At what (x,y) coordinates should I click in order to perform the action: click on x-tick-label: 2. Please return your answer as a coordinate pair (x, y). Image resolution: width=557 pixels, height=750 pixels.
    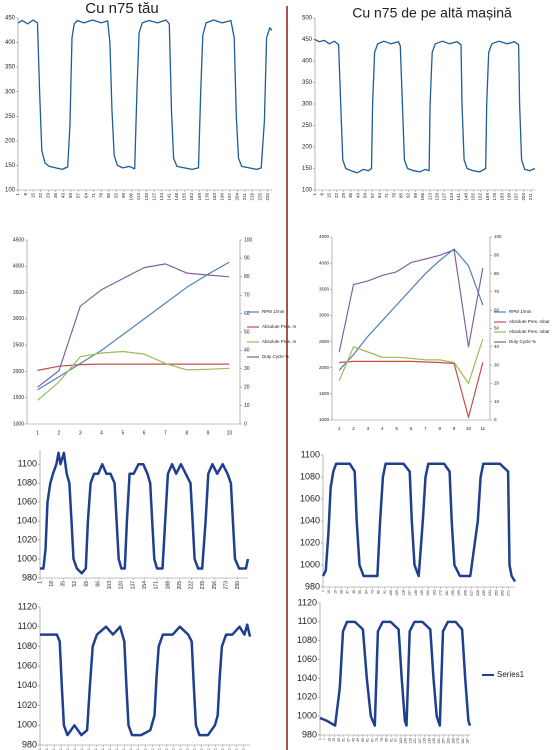
    Looking at the image, I should click on (59, 433).